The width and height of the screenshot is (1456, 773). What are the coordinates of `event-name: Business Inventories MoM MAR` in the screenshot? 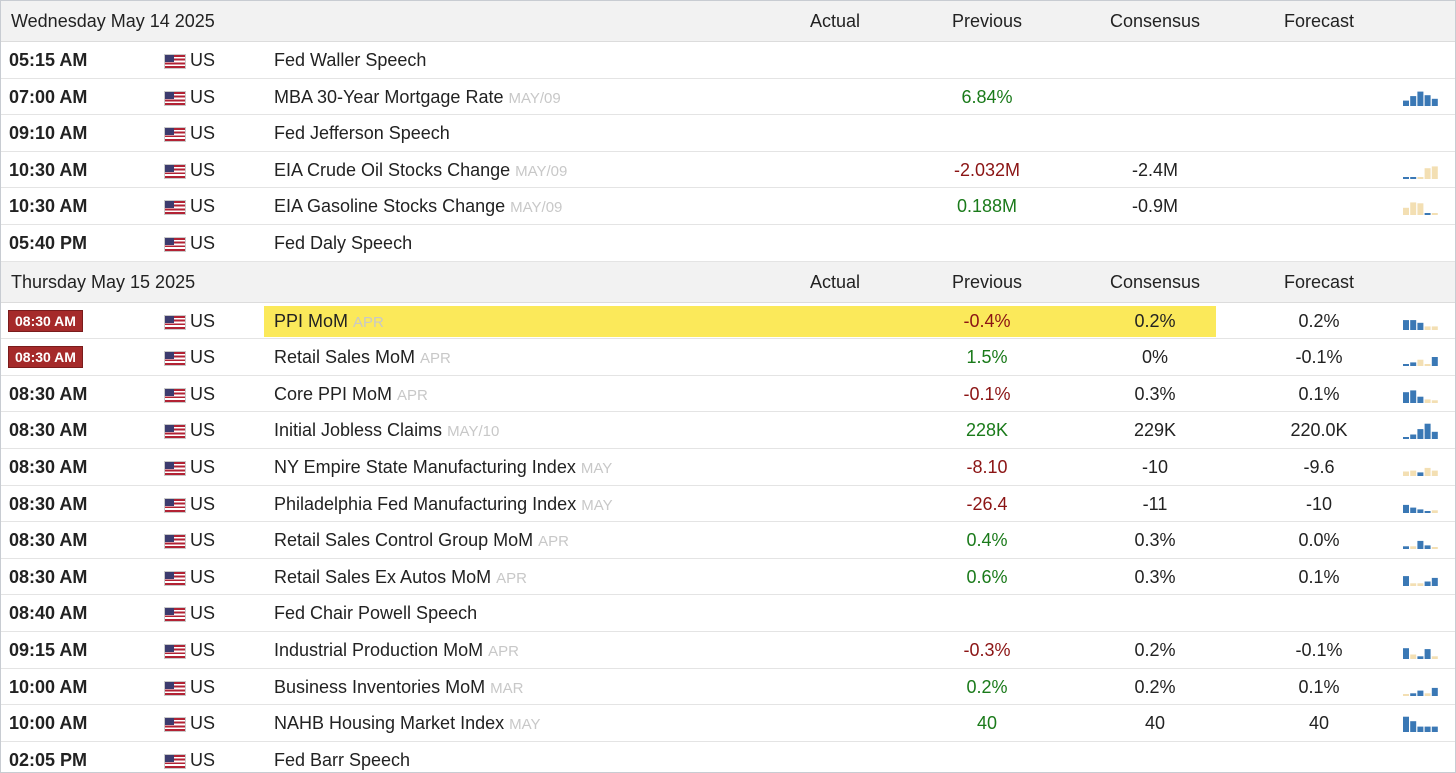 It's located at (398, 687).